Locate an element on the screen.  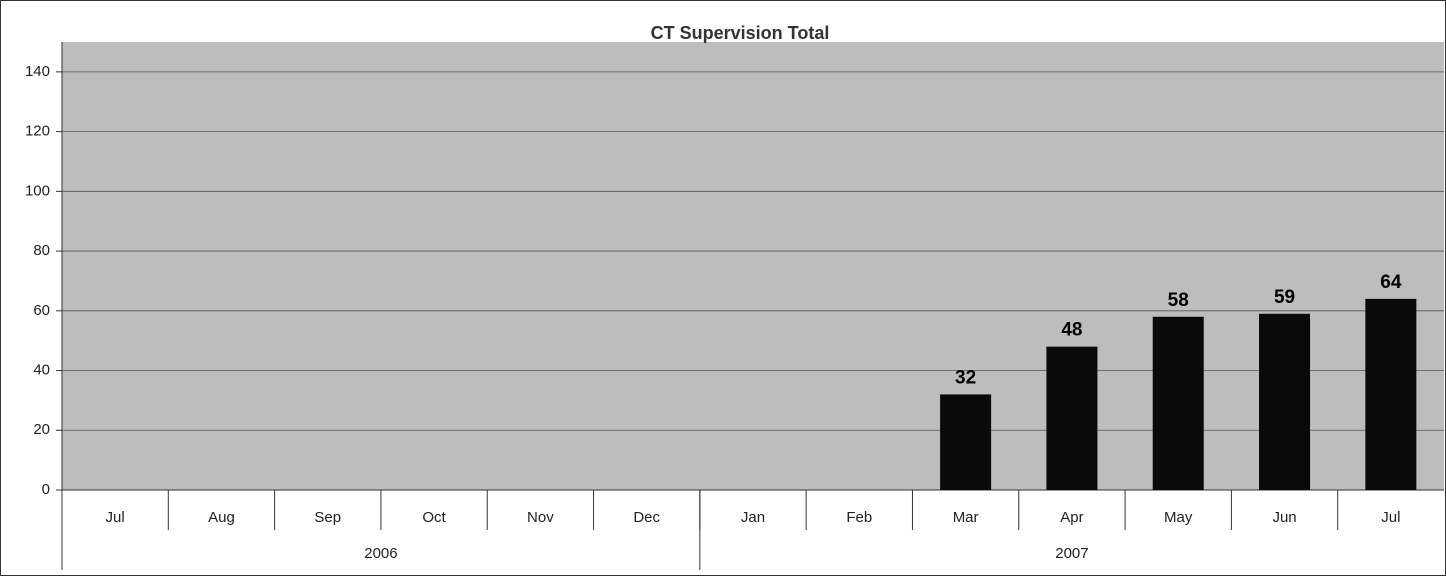
y-tick-label: 140 is located at coordinates (37, 71).